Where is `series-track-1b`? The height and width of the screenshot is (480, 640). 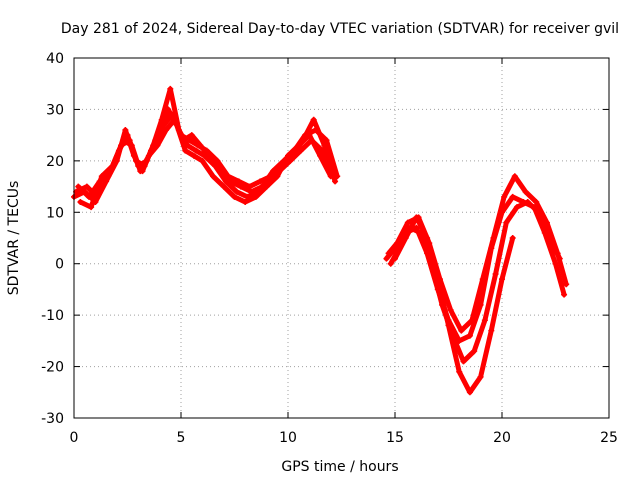 series-track-1b is located at coordinates (204, 142).